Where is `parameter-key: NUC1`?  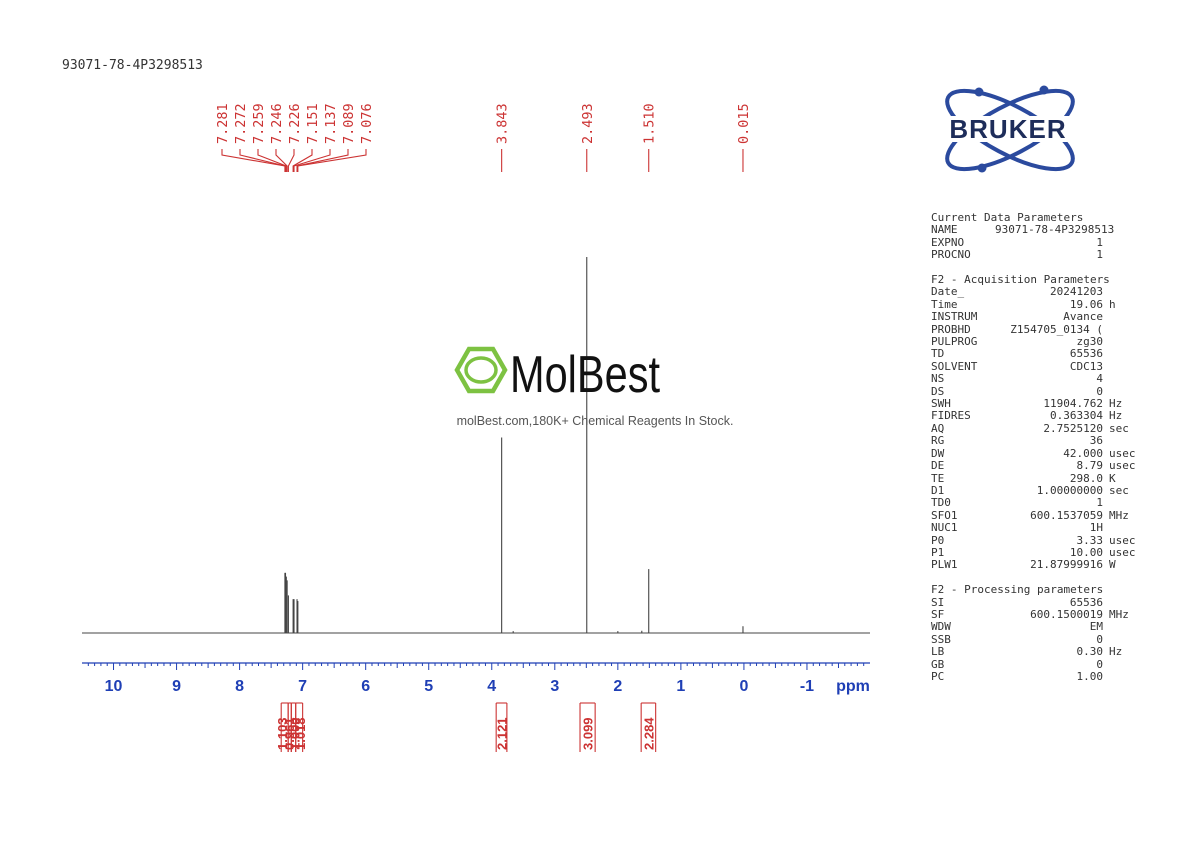
parameter-key: NUC1 is located at coordinates (944, 528).